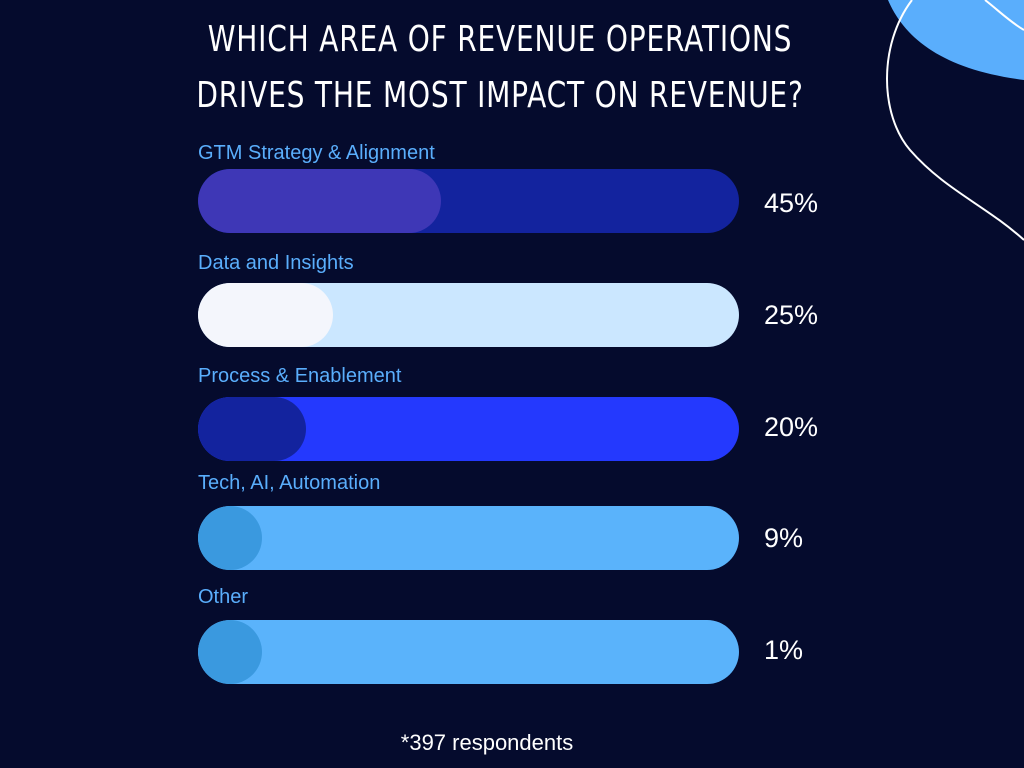 The height and width of the screenshot is (768, 1024). What do you see at coordinates (276, 263) in the screenshot?
I see `bar-label: Data and Insights` at bounding box center [276, 263].